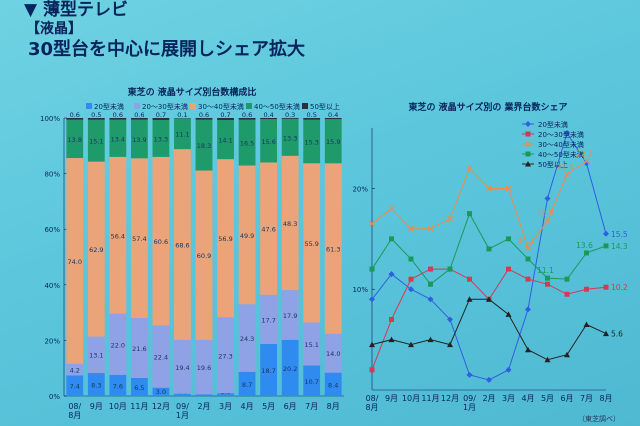 The width and height of the screenshot is (640, 426). I want to click on bar-y-tick-label: 20%, so click(52, 341).